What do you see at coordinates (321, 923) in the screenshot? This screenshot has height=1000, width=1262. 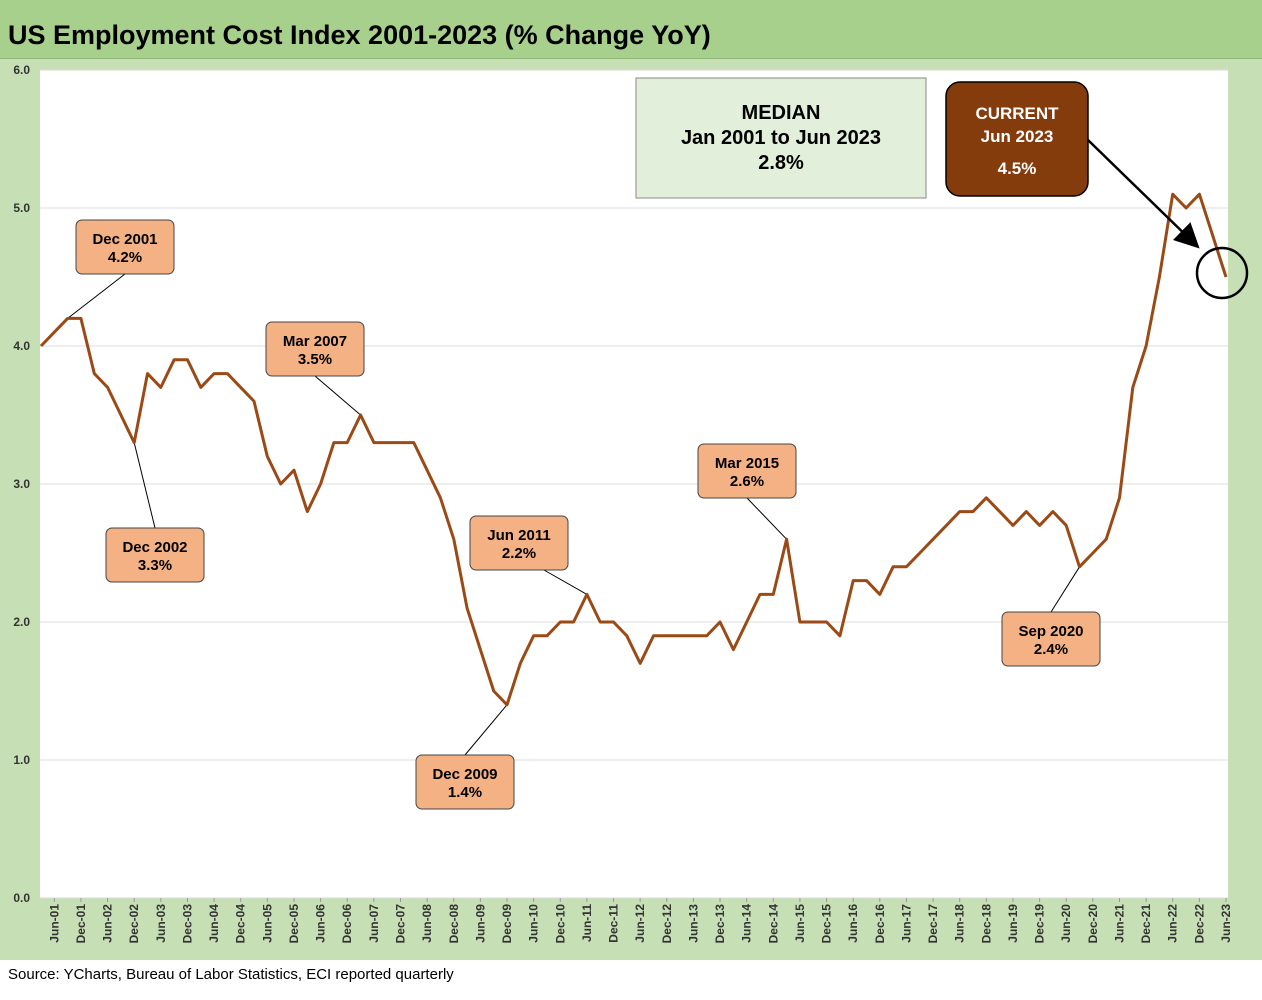 I see `x-tick-label: Jun-06` at bounding box center [321, 923].